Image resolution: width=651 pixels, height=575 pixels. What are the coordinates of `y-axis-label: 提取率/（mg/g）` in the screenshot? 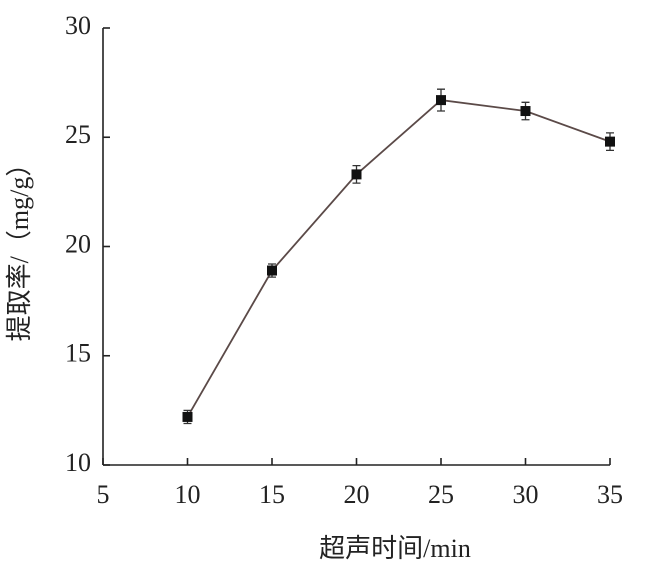 It's located at (19, 246).